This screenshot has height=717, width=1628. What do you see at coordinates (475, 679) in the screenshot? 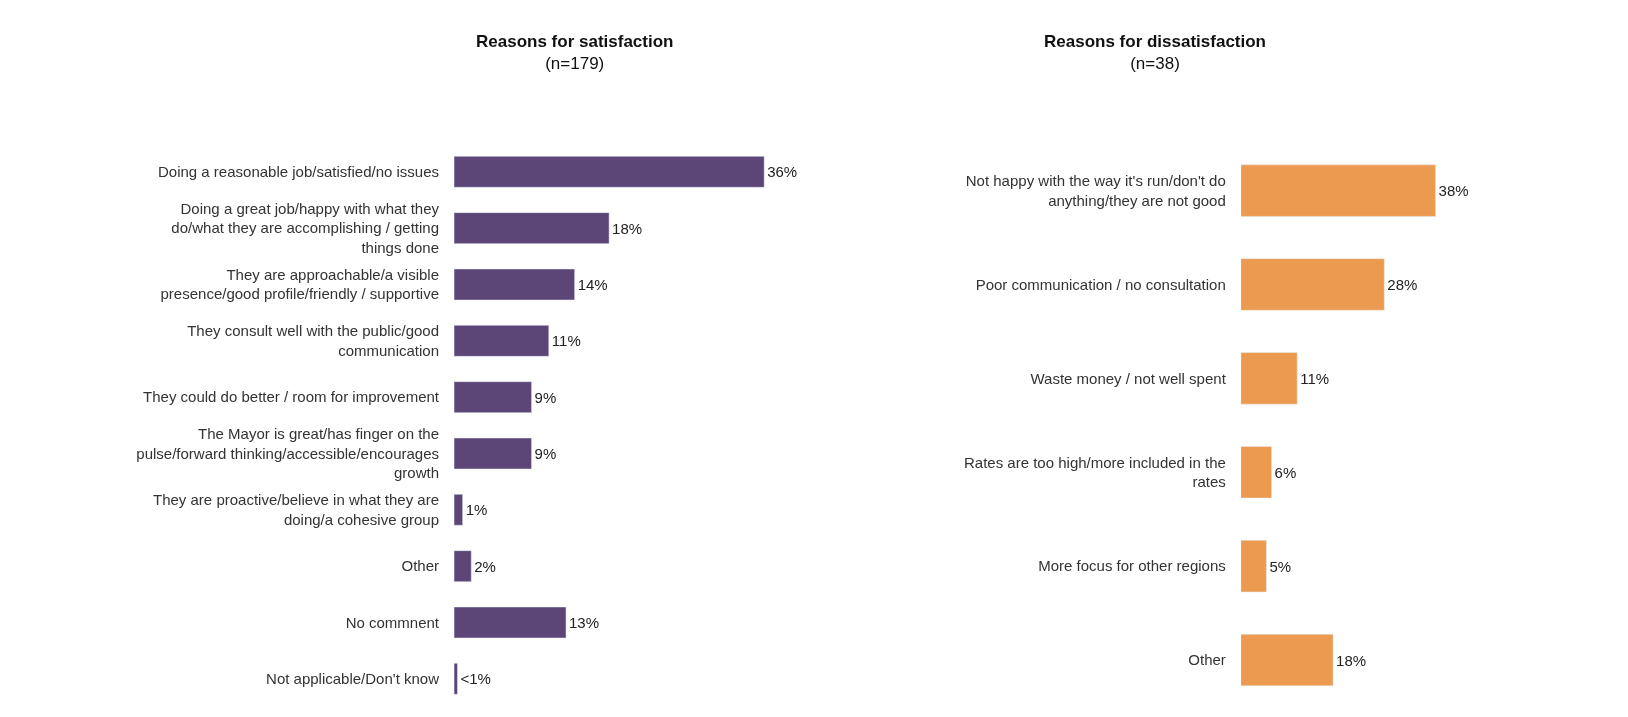
I see `data-label: <1%` at bounding box center [475, 679].